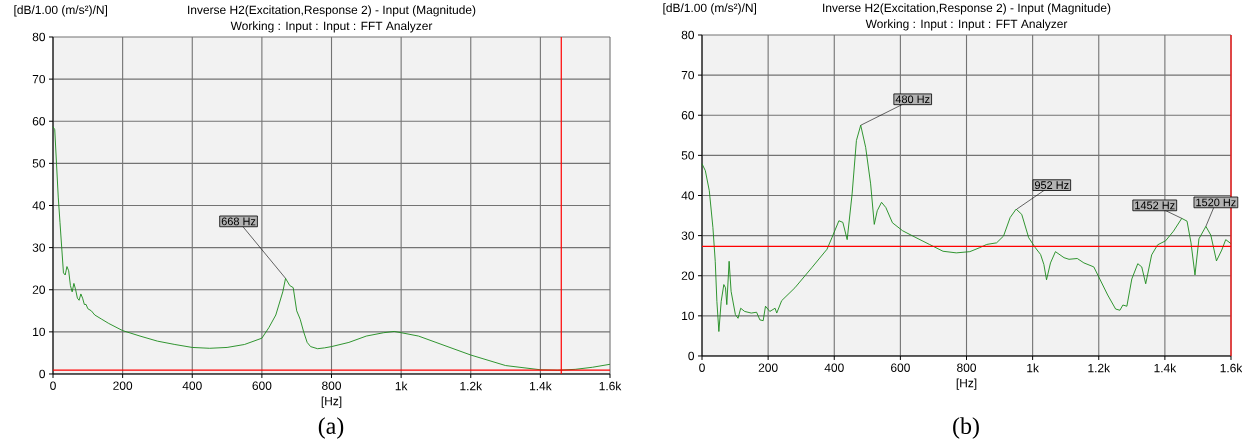 The image size is (1242, 444). I want to click on annotation: 668 Hz, so click(238, 221).